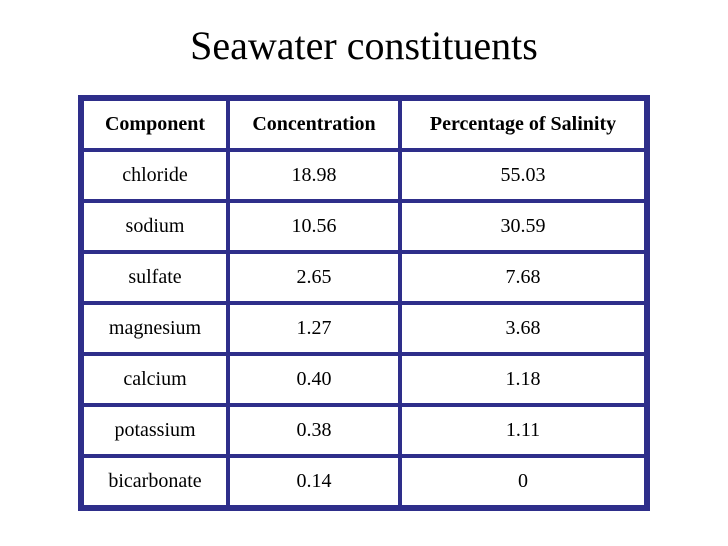 The height and width of the screenshot is (546, 728). I want to click on cell-component: sulfate, so click(155, 277).